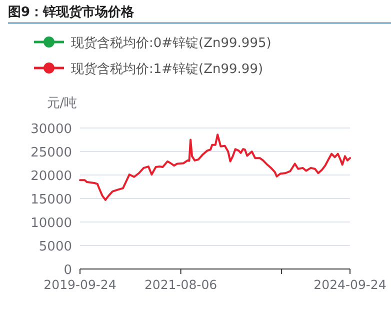 The width and height of the screenshot is (391, 333). I want to click on legend-label: 现货含税均价:0#锌锭(Zn99.995), so click(171, 43).